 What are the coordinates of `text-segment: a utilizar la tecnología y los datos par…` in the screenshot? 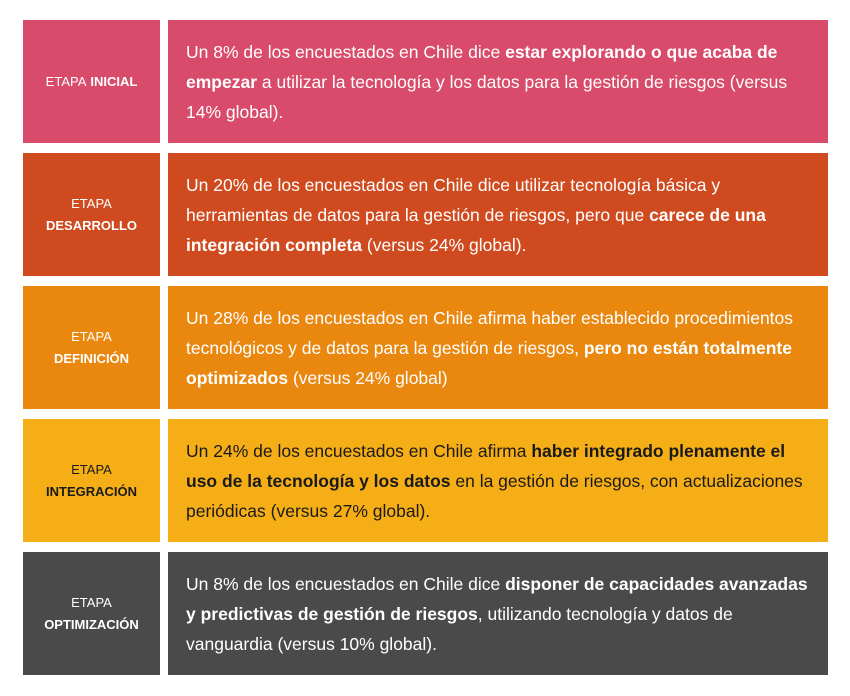 It's located at (487, 96).